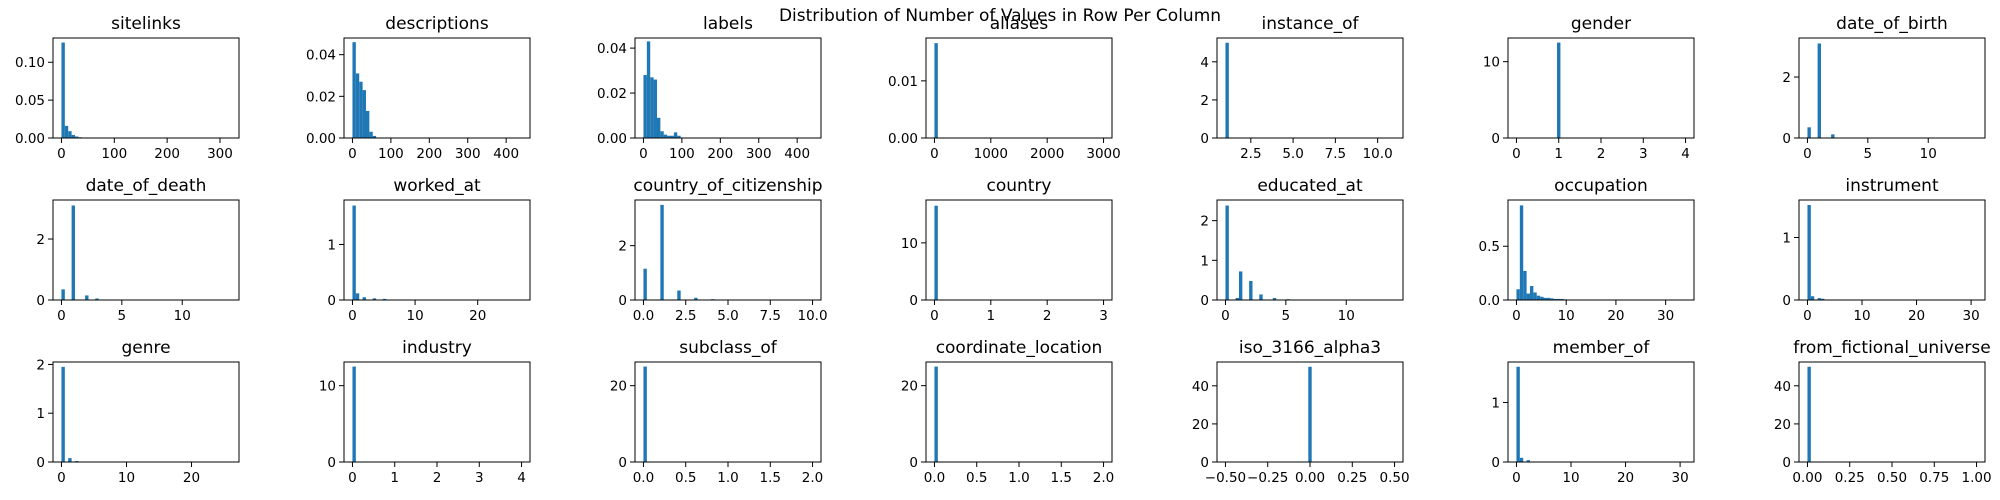  Describe the element at coordinates (1884, 250) in the screenshot. I see `subplot-instrument: instrument 0 10 20 30 0 1` at that location.